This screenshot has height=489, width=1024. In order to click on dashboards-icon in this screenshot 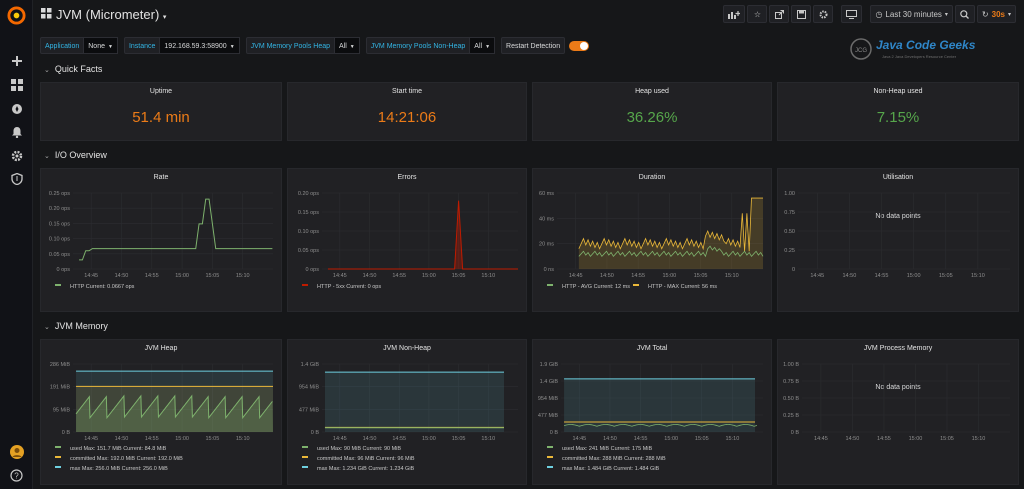, I will do `click(16, 84)`.